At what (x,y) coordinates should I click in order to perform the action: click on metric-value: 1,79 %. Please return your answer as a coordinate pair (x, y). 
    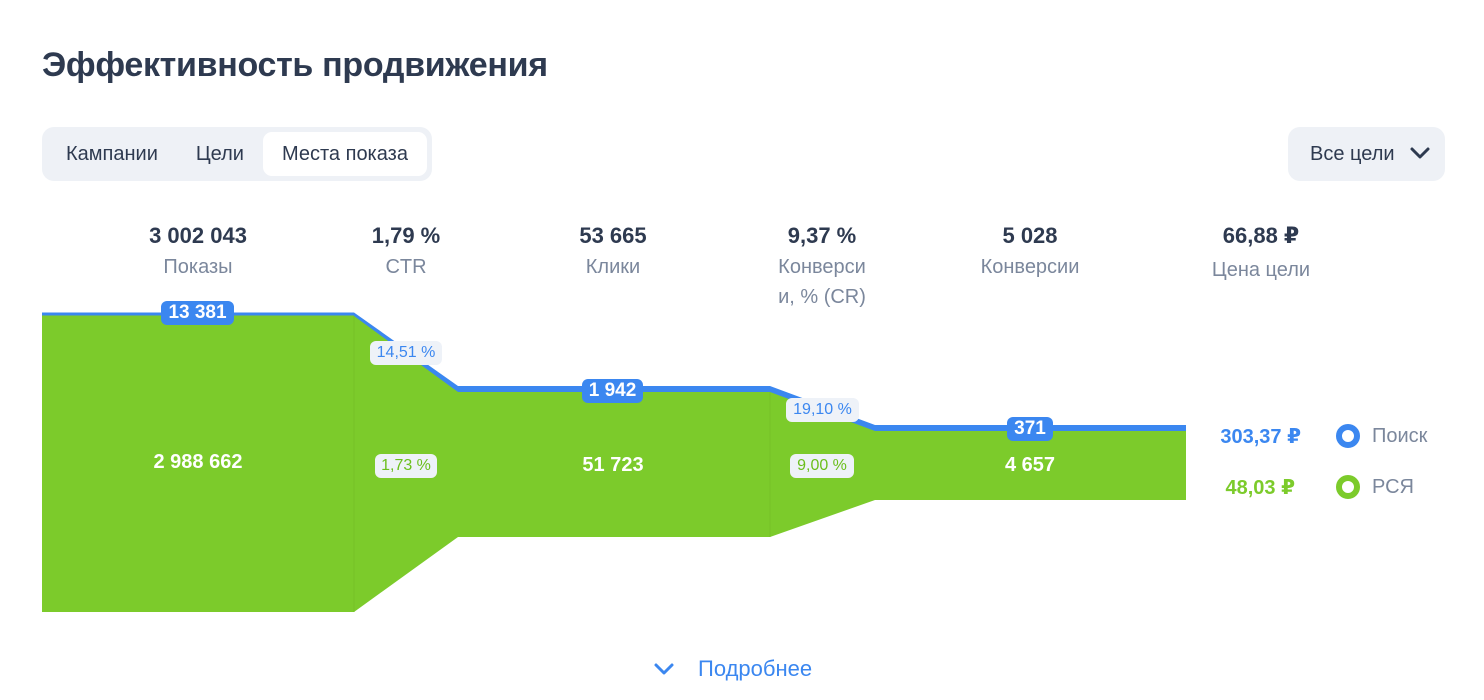
    Looking at the image, I should click on (406, 235).